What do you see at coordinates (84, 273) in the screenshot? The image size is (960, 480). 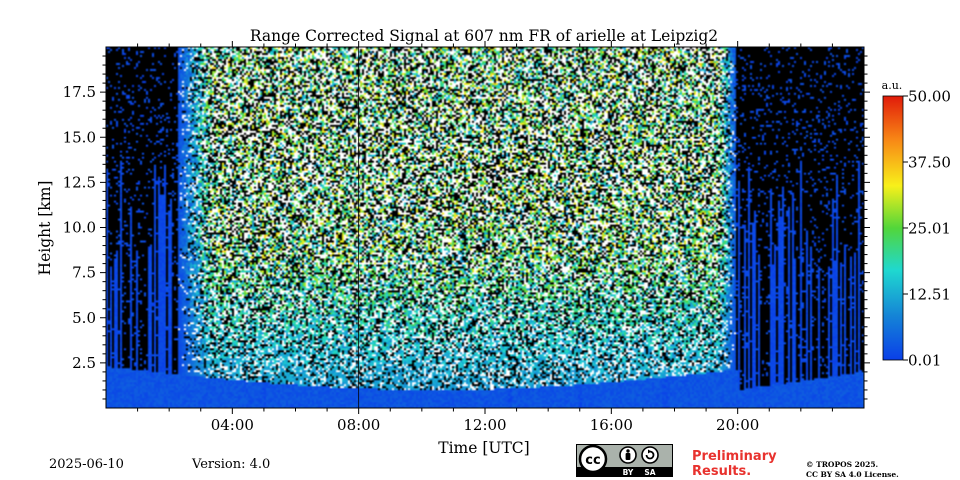 I see `y-tick-label: 7.5` at bounding box center [84, 273].